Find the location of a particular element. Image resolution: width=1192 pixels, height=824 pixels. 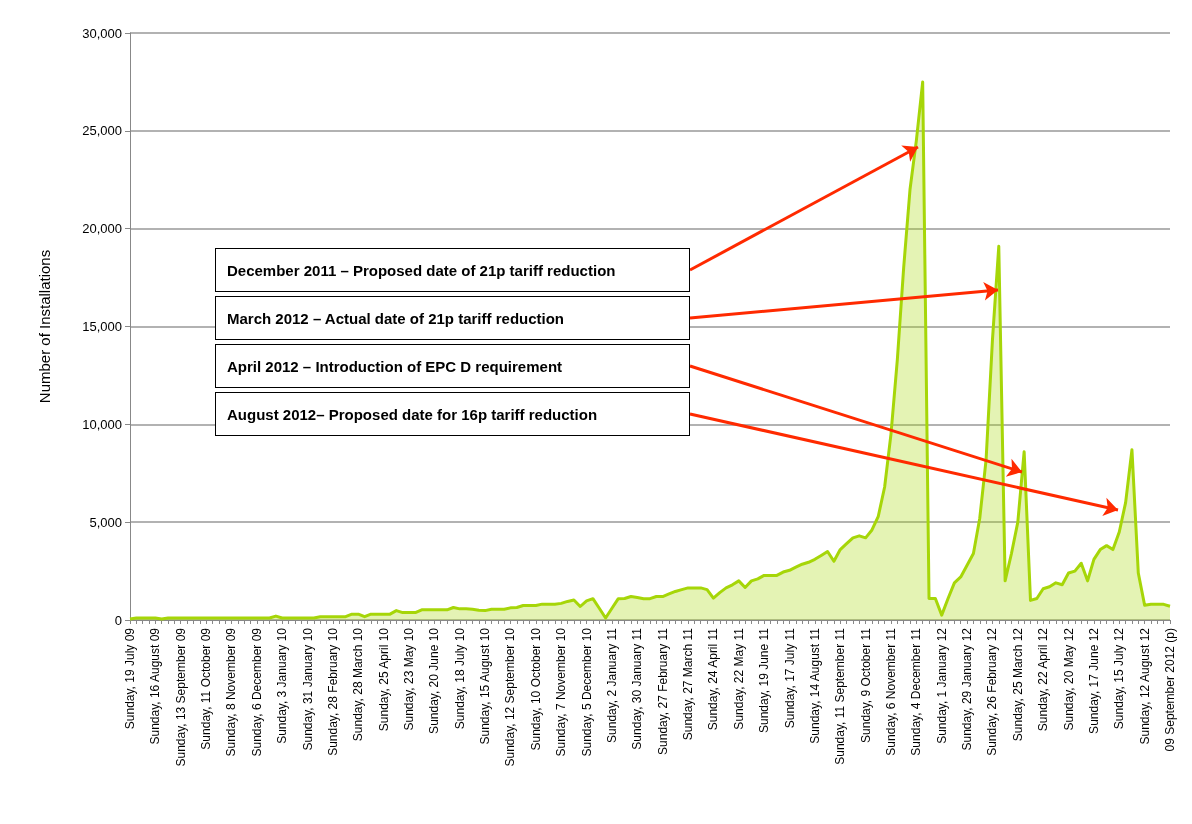

x-tick-label: Sunday, 19 July 09 is located at coordinates (130, 678).